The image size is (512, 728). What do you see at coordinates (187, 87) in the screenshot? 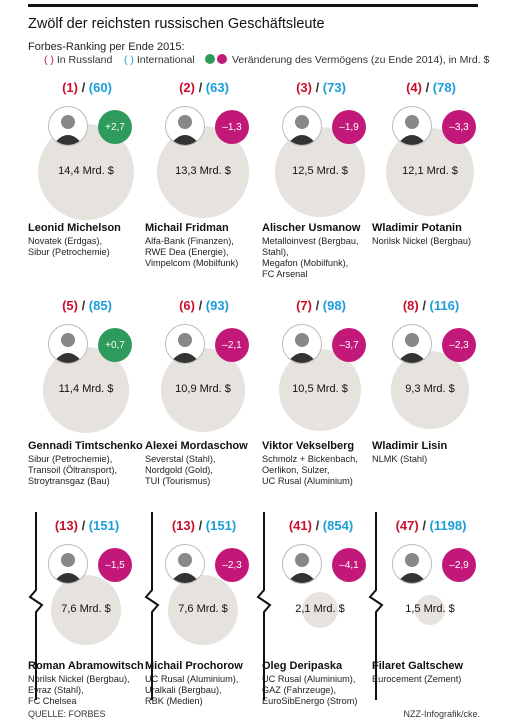
I see `rank-russia: (2)` at bounding box center [187, 87].